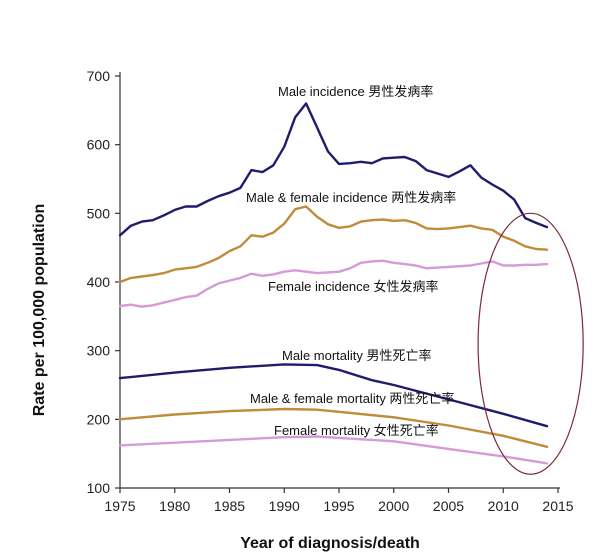 The image size is (612, 560). What do you see at coordinates (99, 488) in the screenshot?
I see `y-tick-label: 100` at bounding box center [99, 488].